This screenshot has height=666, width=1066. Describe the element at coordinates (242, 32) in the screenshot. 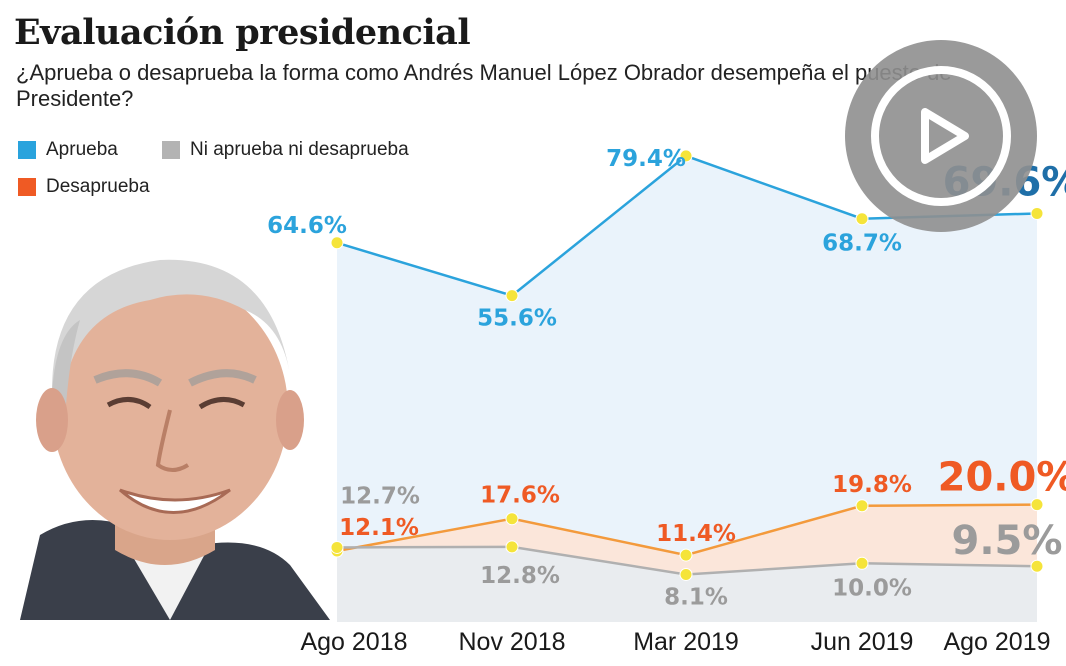

I see `page-title: Evaluación presidencial` at that location.